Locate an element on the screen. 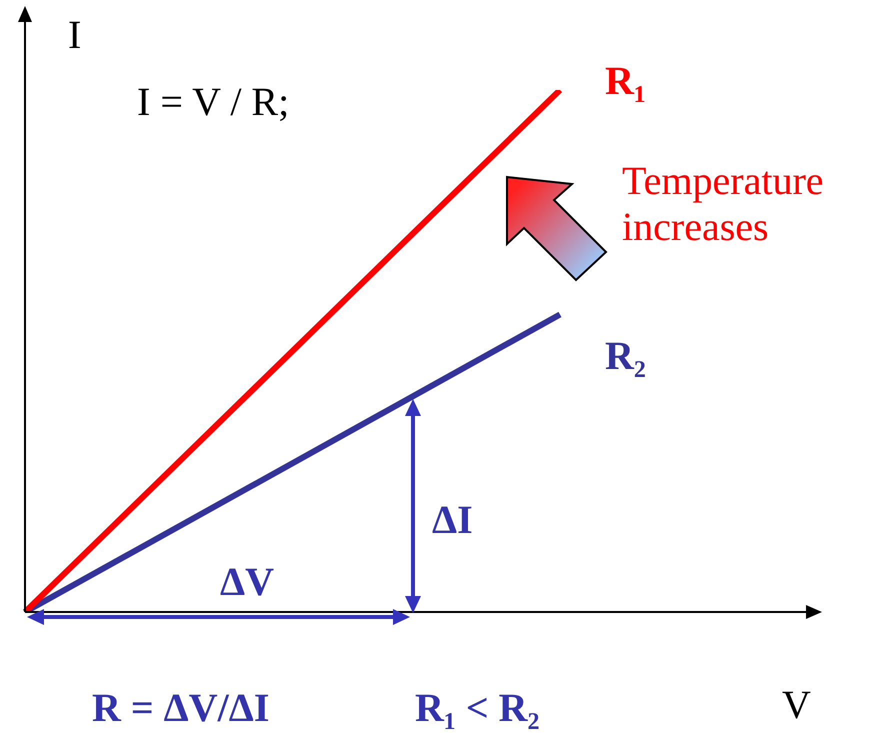 The width and height of the screenshot is (878, 733). series-label: R₁ is located at coordinates (625, 80).